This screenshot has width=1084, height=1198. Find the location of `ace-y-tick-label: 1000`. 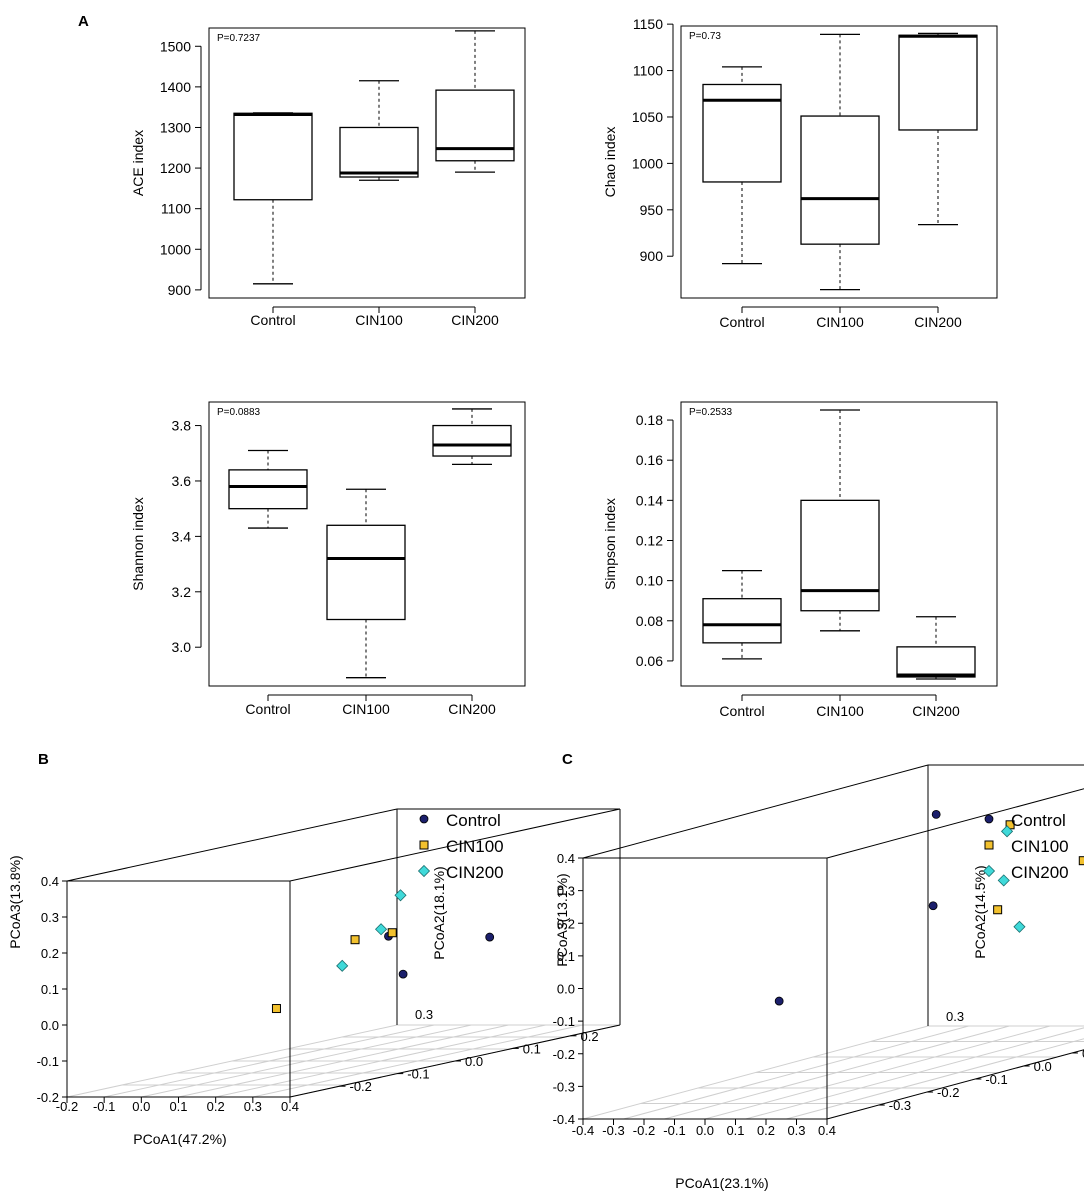

ace-y-tick-label: 1000 is located at coordinates (175, 249).